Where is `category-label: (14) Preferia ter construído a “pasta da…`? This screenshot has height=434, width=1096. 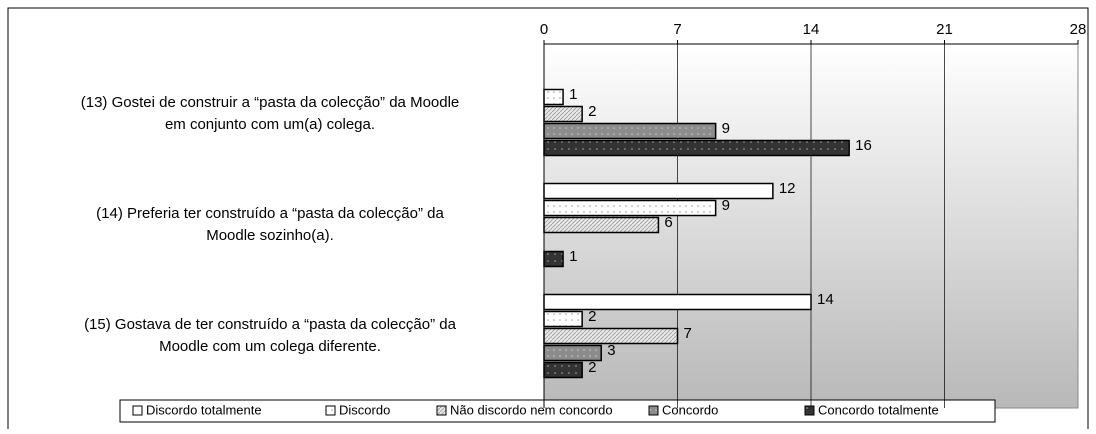 category-label: (14) Preferia ter construído a “pasta da… is located at coordinates (270, 213).